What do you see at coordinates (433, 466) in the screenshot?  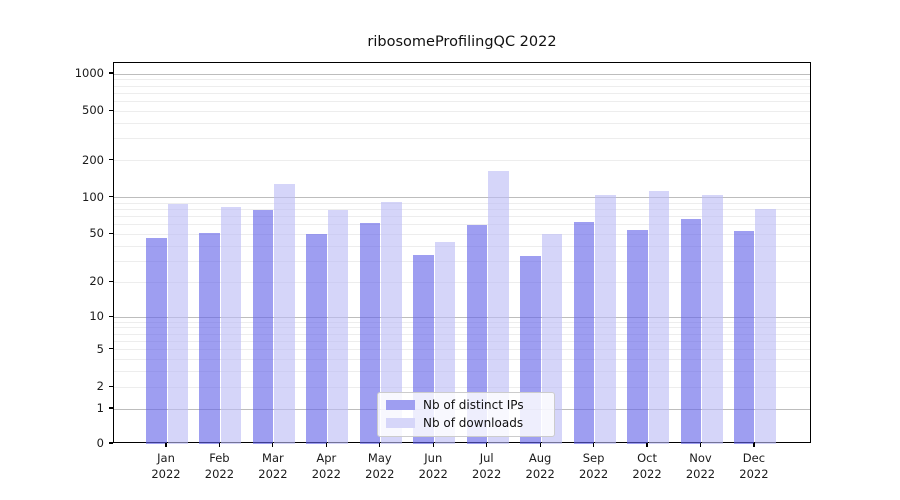 I see `x-tick-label: Jun 2022` at bounding box center [433, 466].